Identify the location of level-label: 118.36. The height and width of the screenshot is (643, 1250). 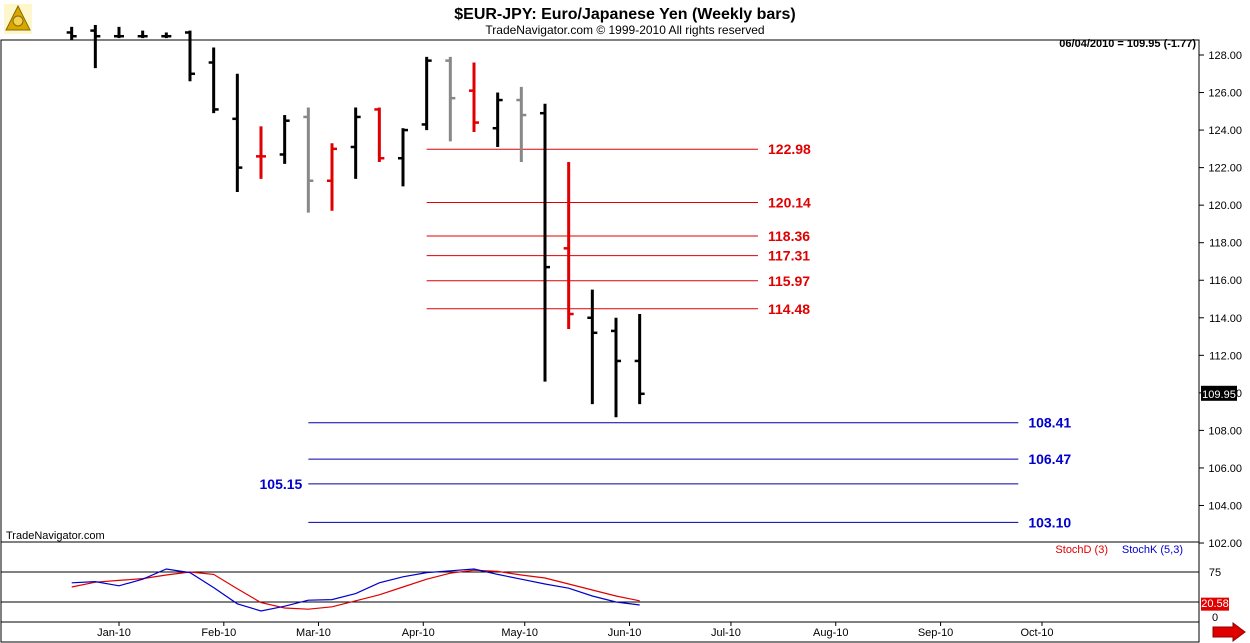
(789, 236).